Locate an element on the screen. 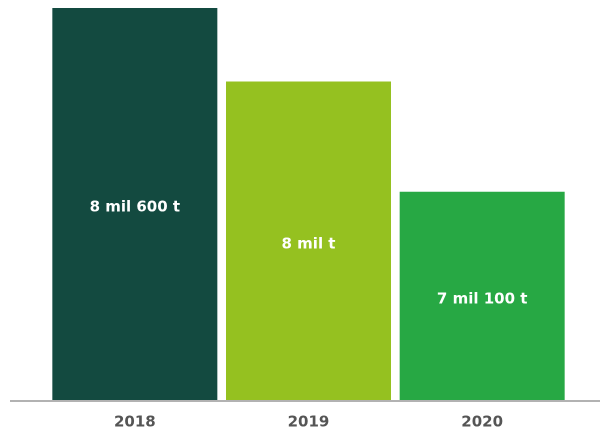 This screenshot has width=608, height=434. value-label: 7 mil 100 t is located at coordinates (482, 298).